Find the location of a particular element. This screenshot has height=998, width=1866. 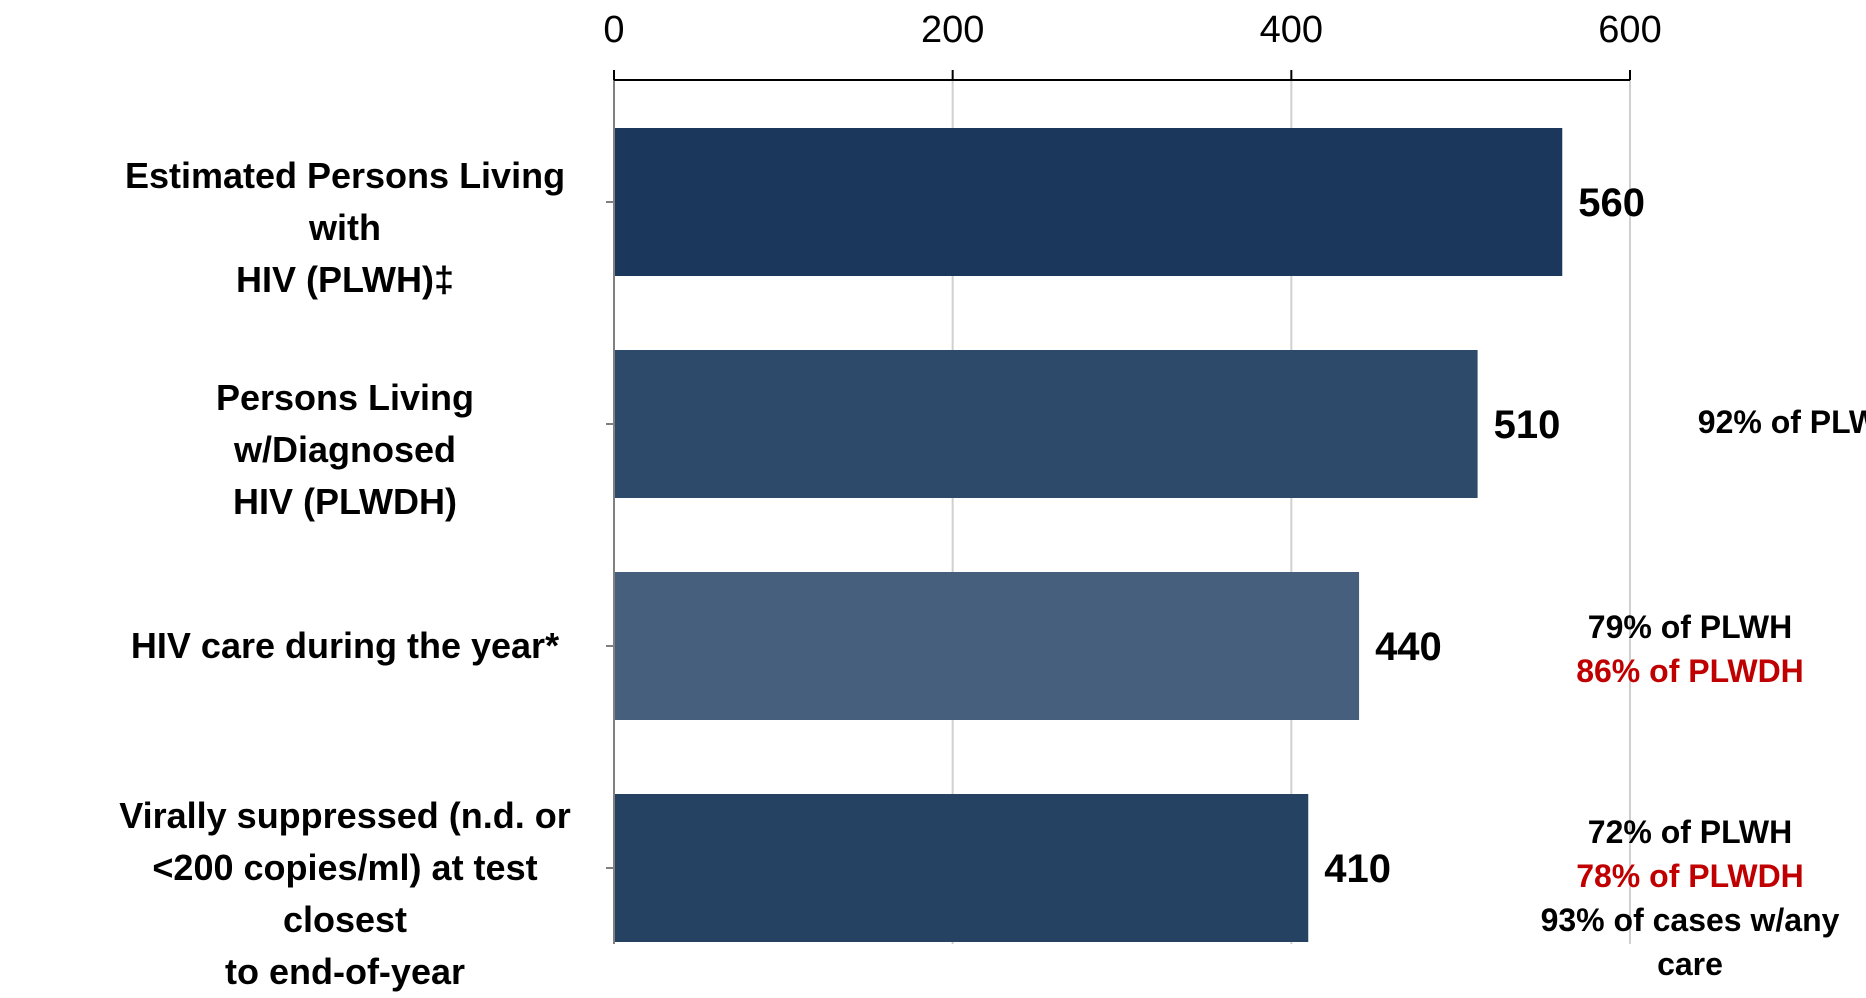

annotation-line: 72% of PLWH is located at coordinates (1690, 832).